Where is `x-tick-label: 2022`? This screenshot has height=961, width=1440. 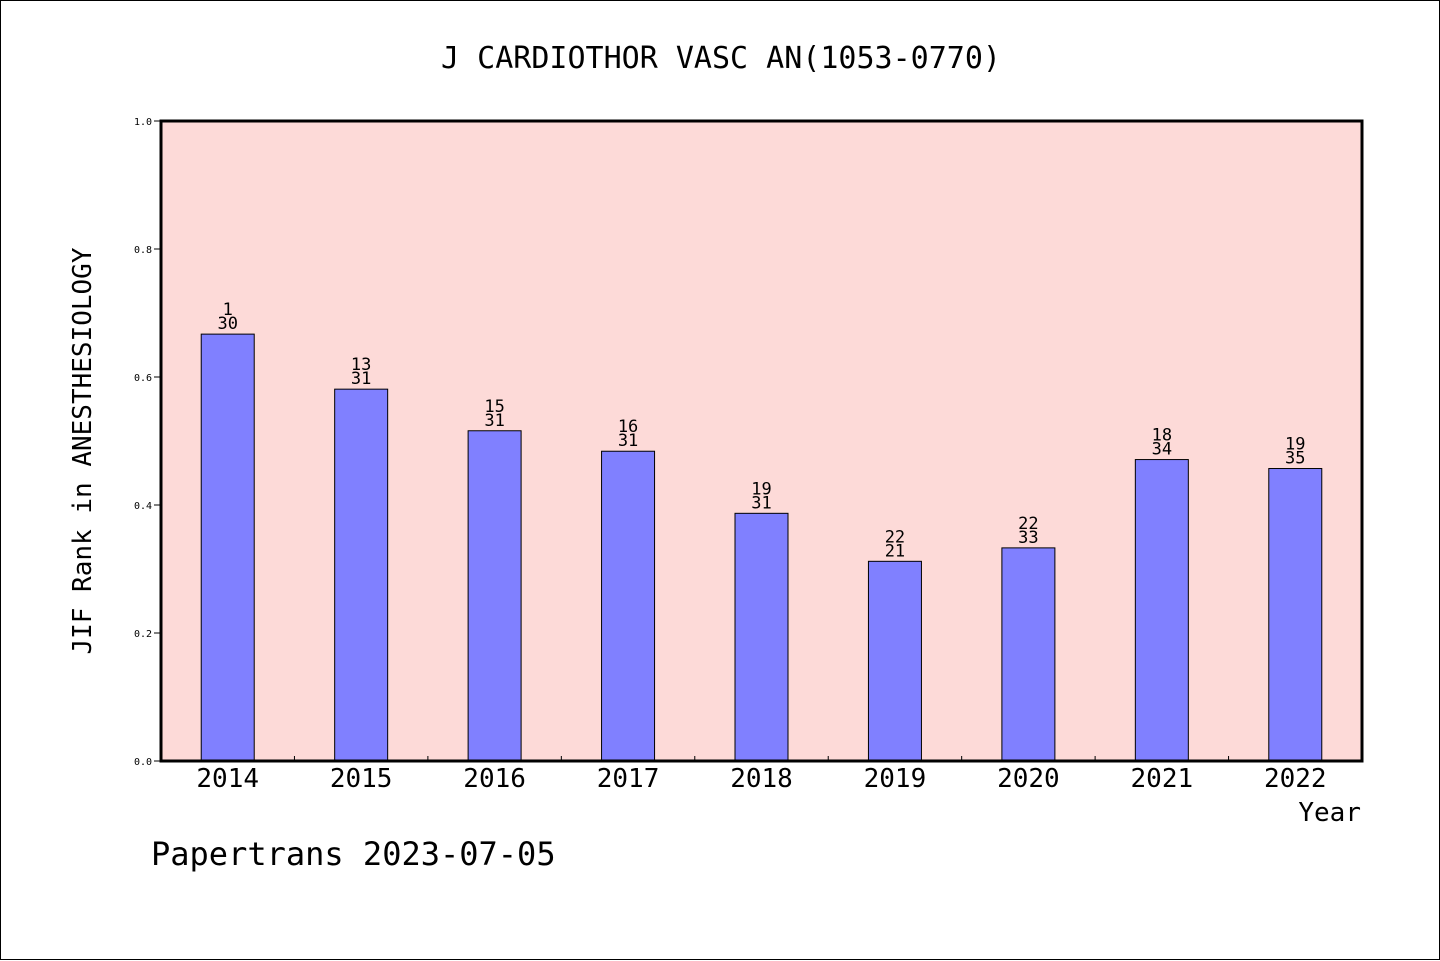
x-tick-label: 2022 is located at coordinates (1295, 779).